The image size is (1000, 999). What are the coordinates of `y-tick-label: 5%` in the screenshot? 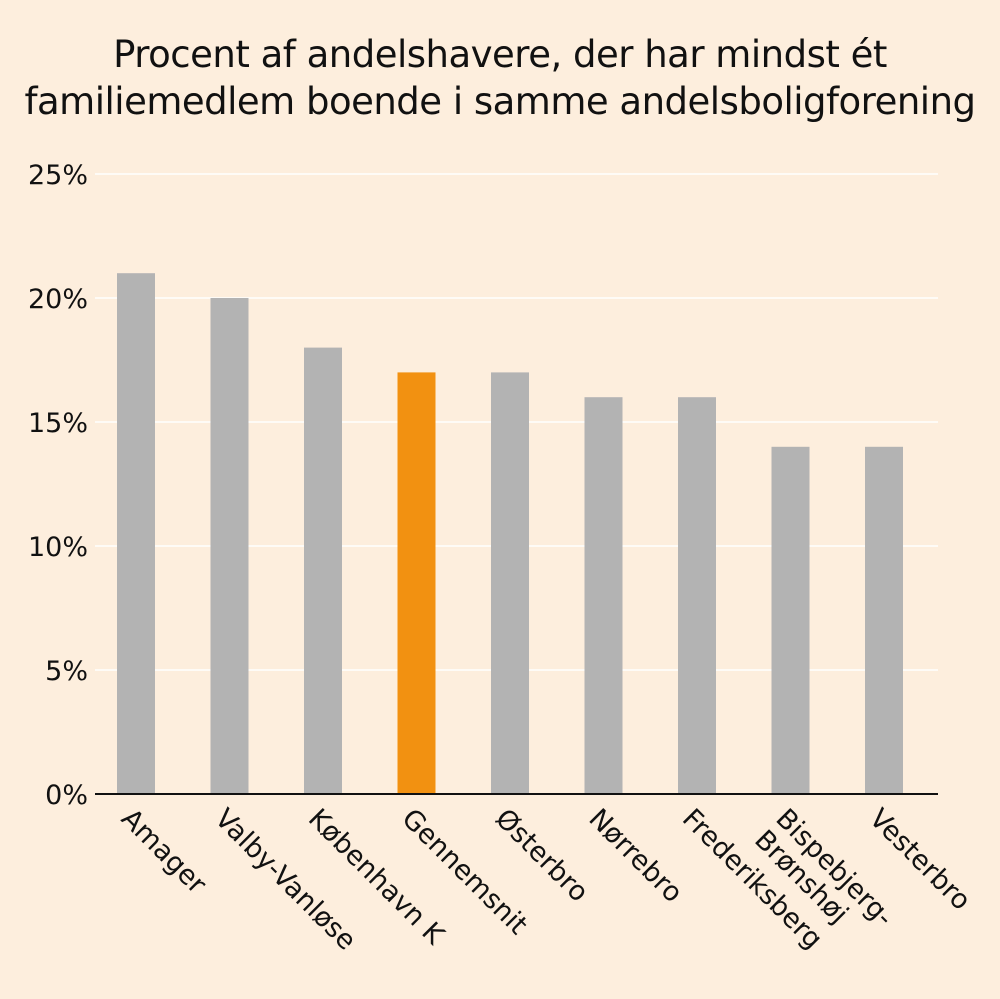 It's located at (66, 671).